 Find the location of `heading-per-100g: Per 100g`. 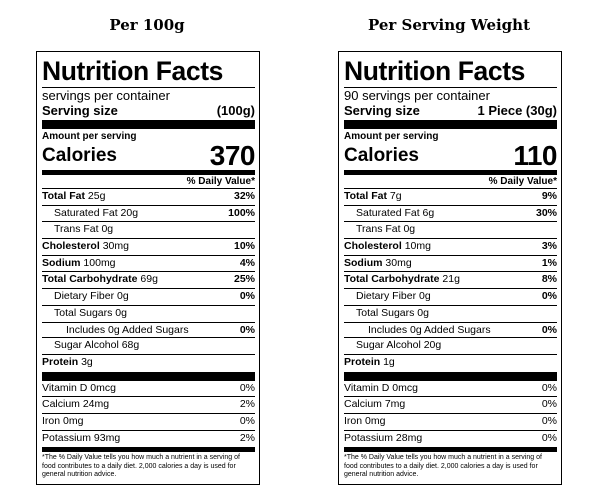

heading-per-100g: Per 100g is located at coordinates (147, 25).